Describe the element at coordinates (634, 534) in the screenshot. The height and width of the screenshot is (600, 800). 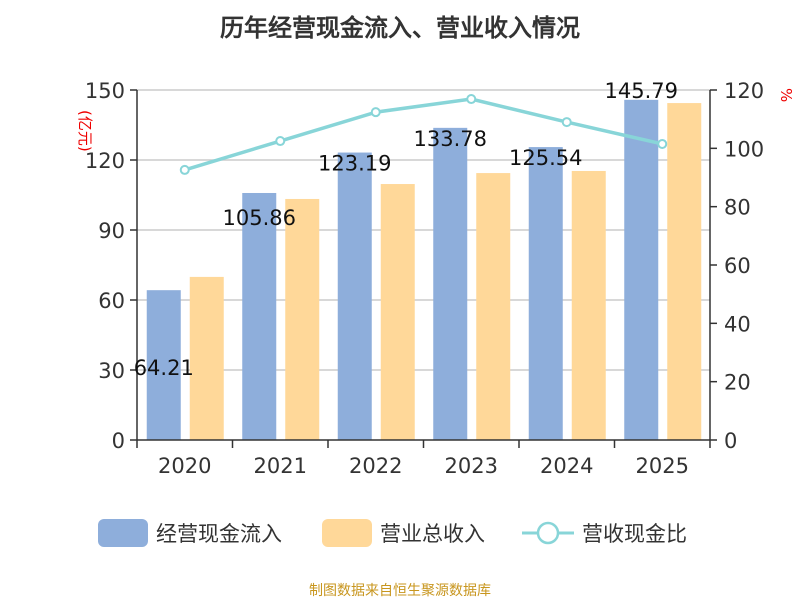
I see `legend-label: 营收现金比` at that location.